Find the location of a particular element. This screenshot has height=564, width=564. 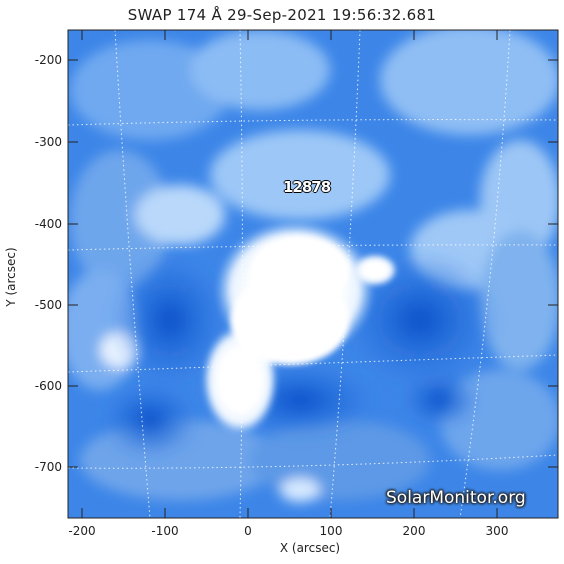

x-axis-label: X (arcsec) is located at coordinates (310, 548).